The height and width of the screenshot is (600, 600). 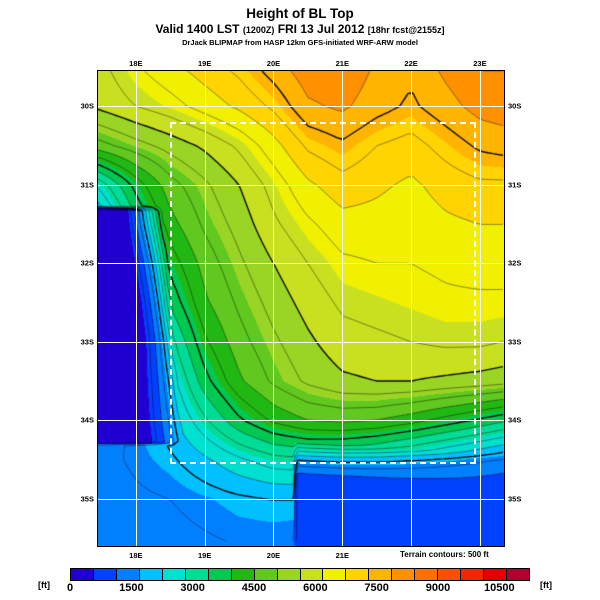 I want to click on colorbar-tick-10500: 10500, so click(x=499, y=588).